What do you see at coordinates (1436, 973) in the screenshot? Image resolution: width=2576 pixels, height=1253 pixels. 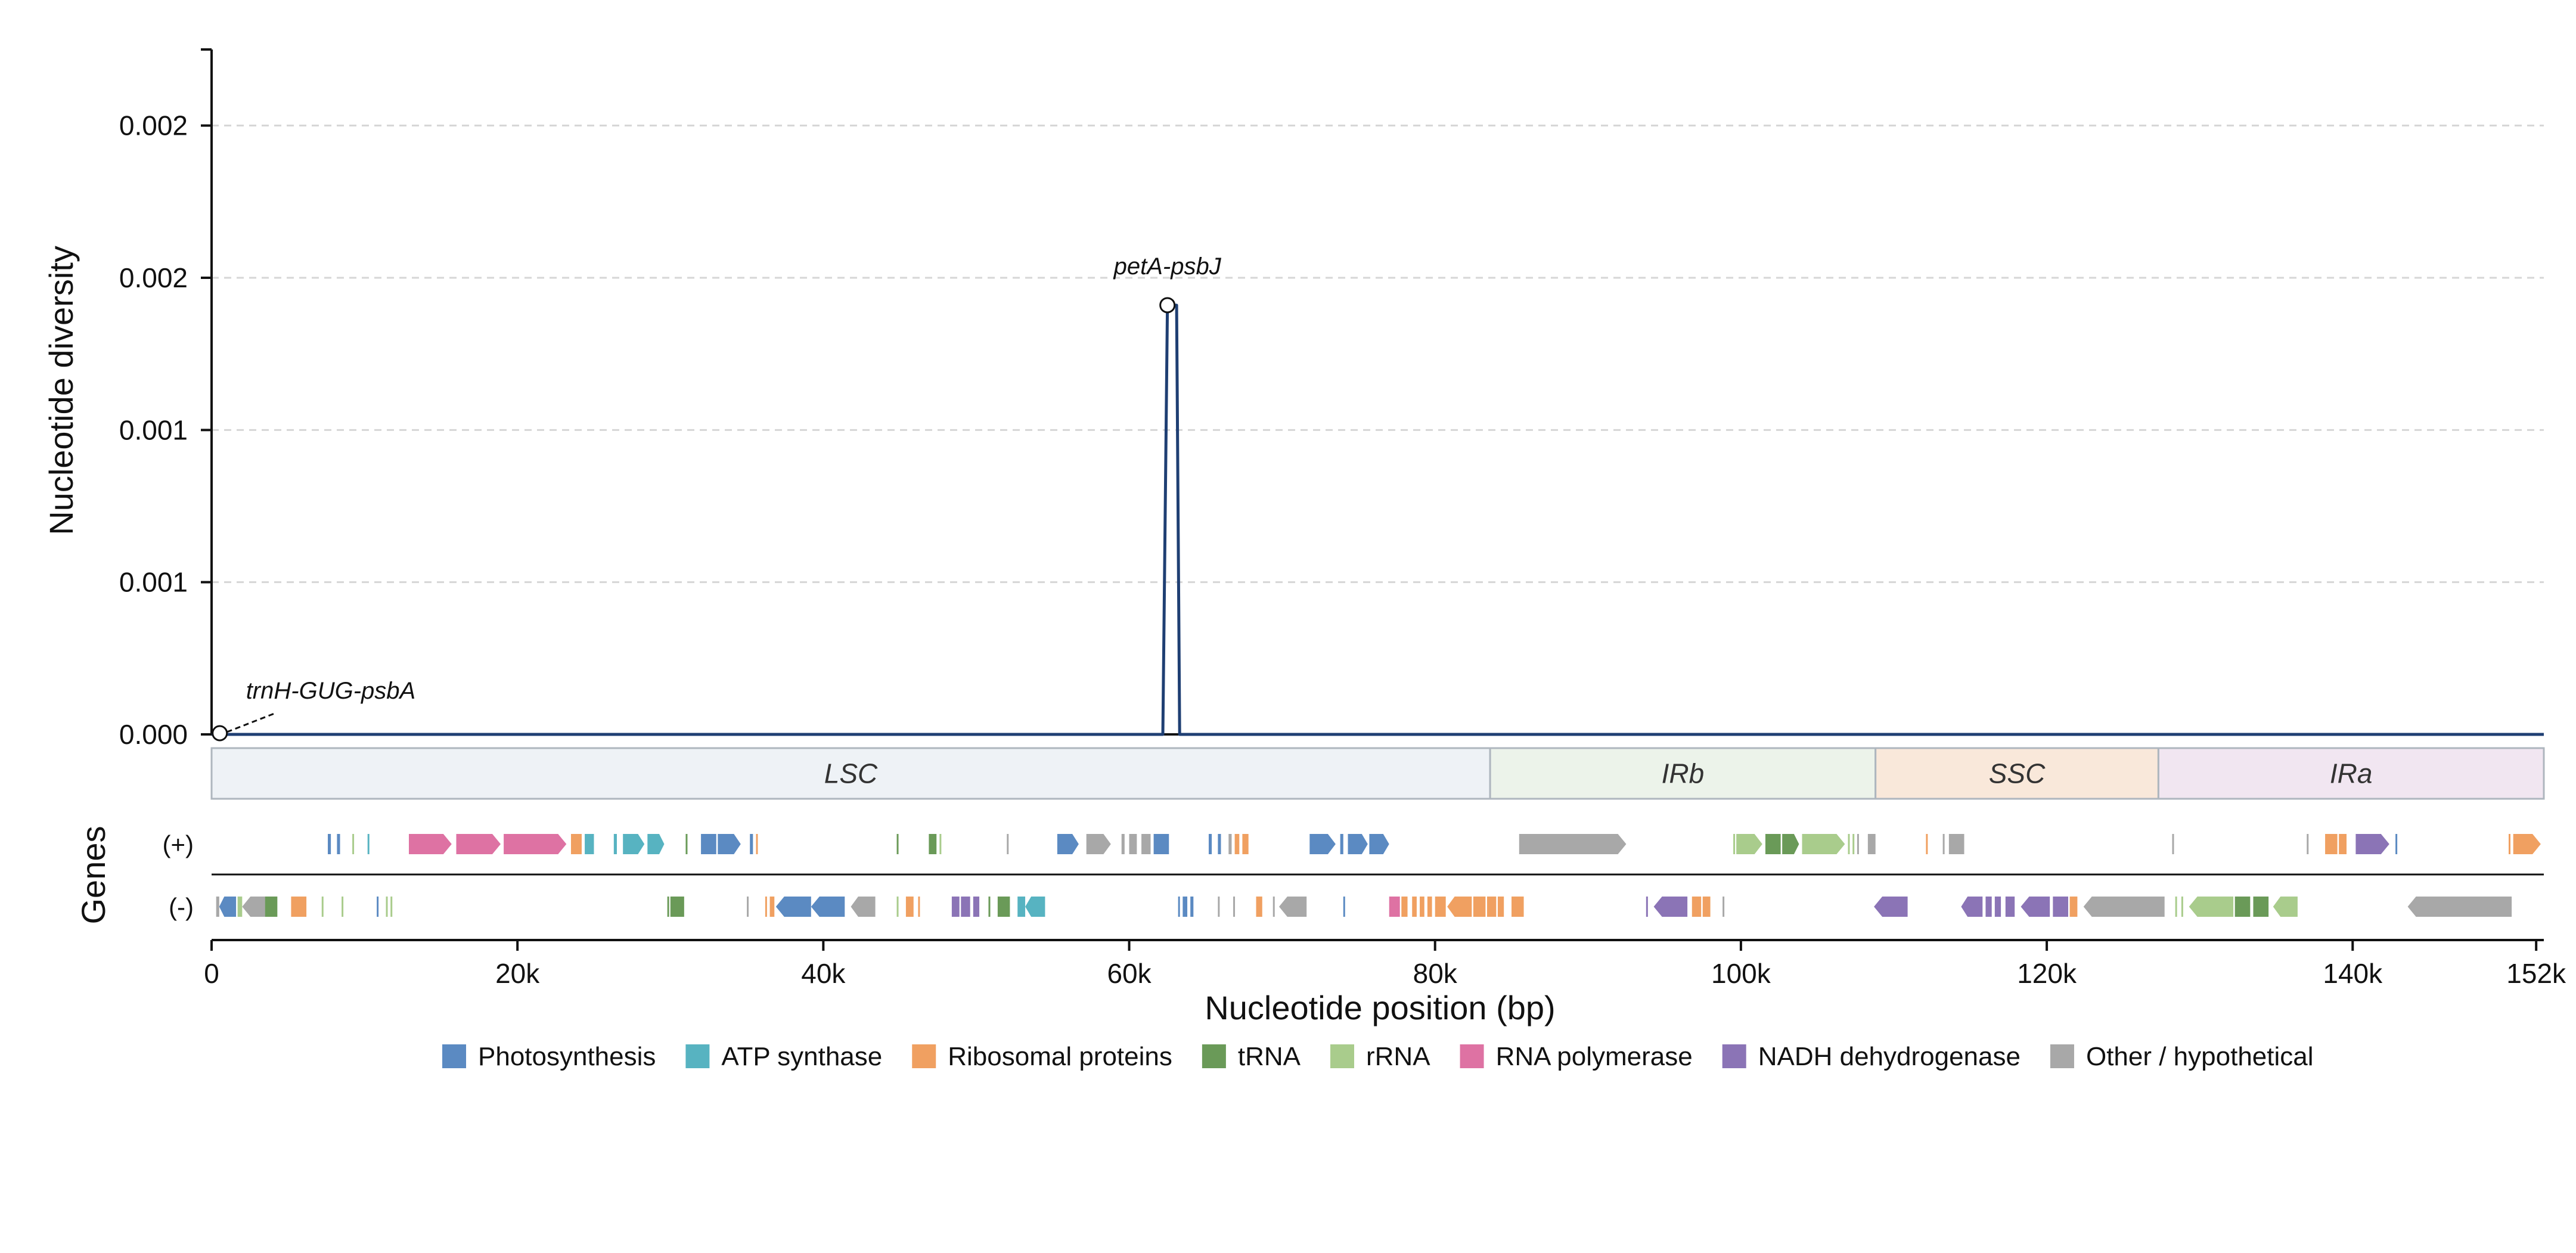 I see `x-tick-label: 80k` at bounding box center [1436, 973].